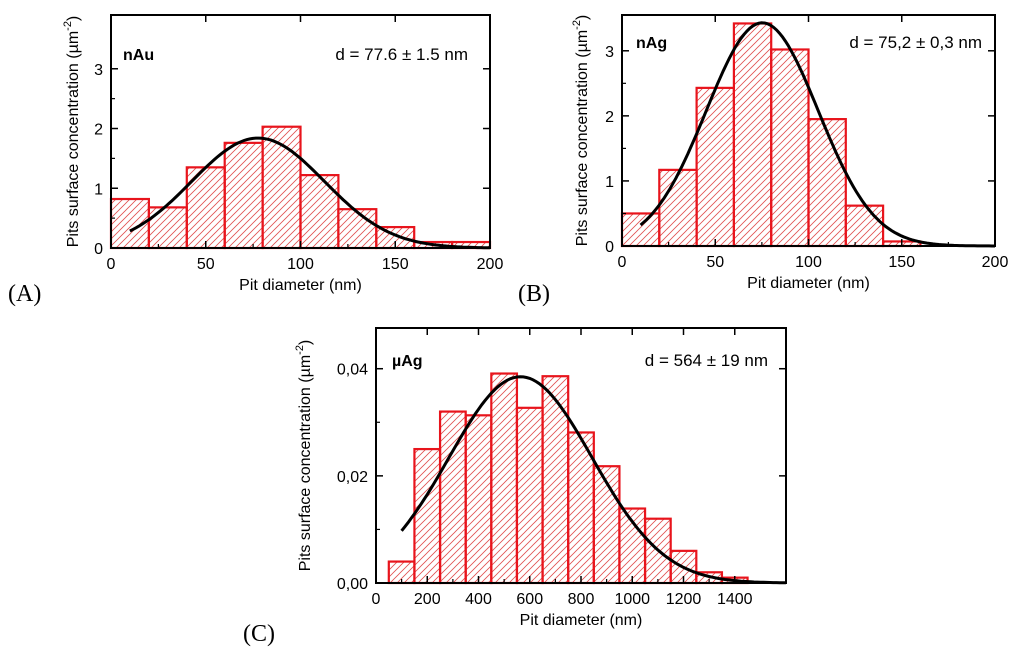  I want to click on series-label: nAg, so click(651, 43).